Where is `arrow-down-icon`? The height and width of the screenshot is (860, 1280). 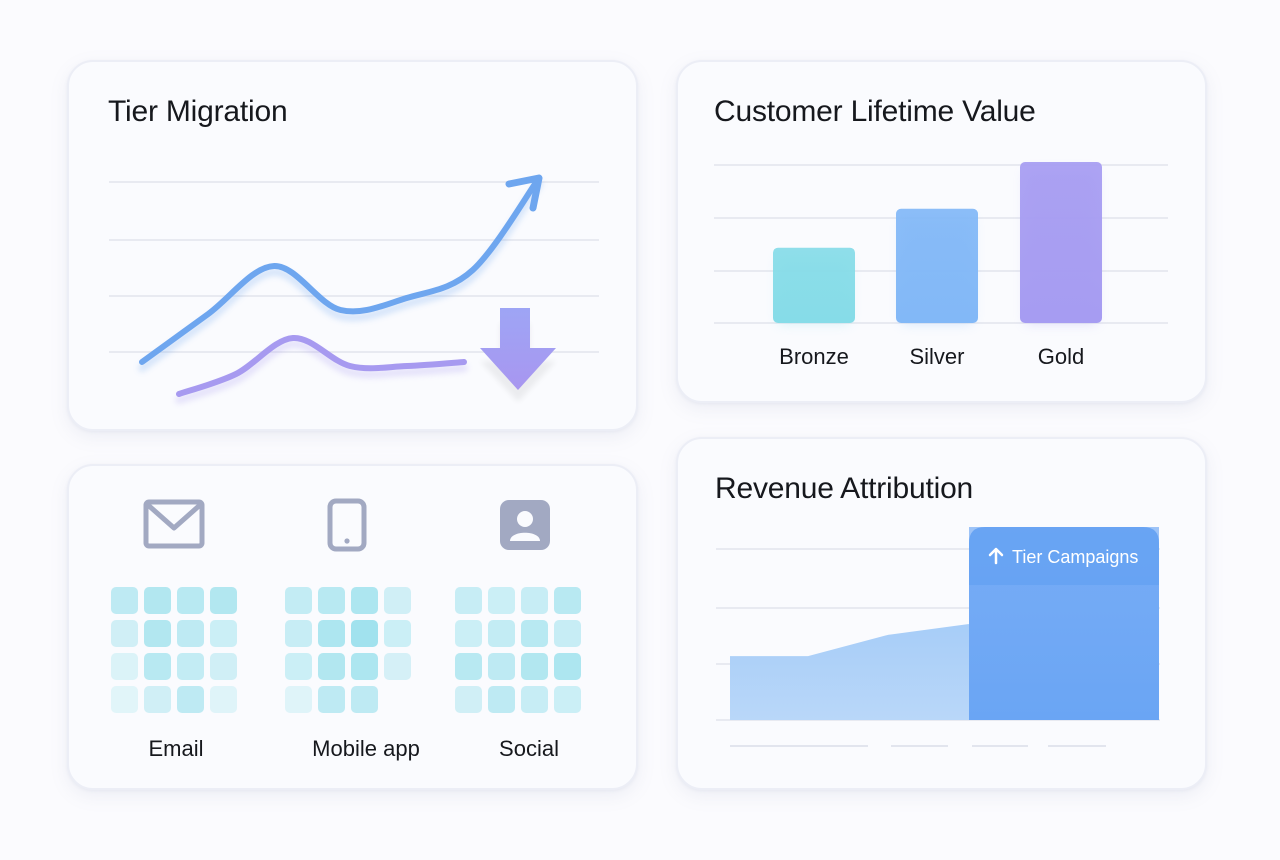
arrow-down-icon is located at coordinates (518, 355).